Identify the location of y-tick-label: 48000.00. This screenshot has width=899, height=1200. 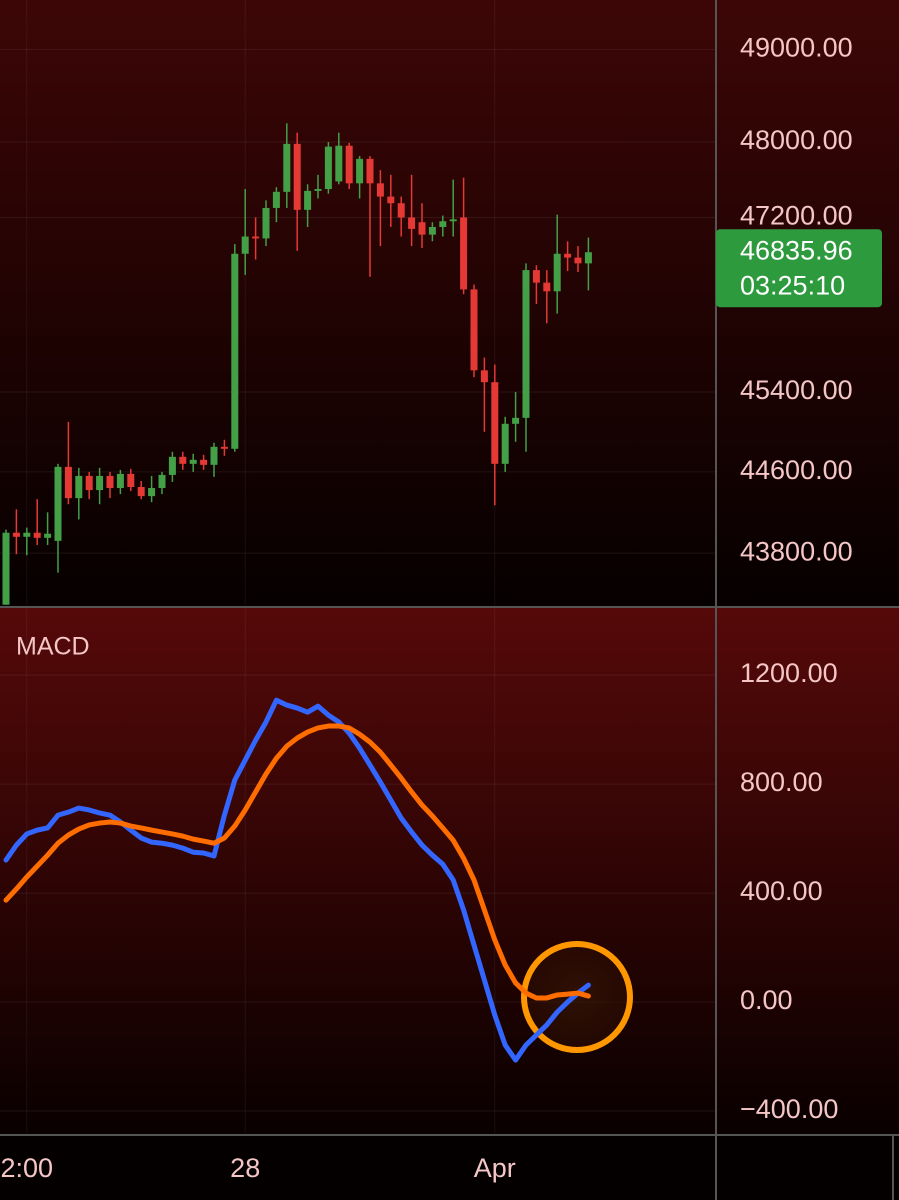
(796, 140).